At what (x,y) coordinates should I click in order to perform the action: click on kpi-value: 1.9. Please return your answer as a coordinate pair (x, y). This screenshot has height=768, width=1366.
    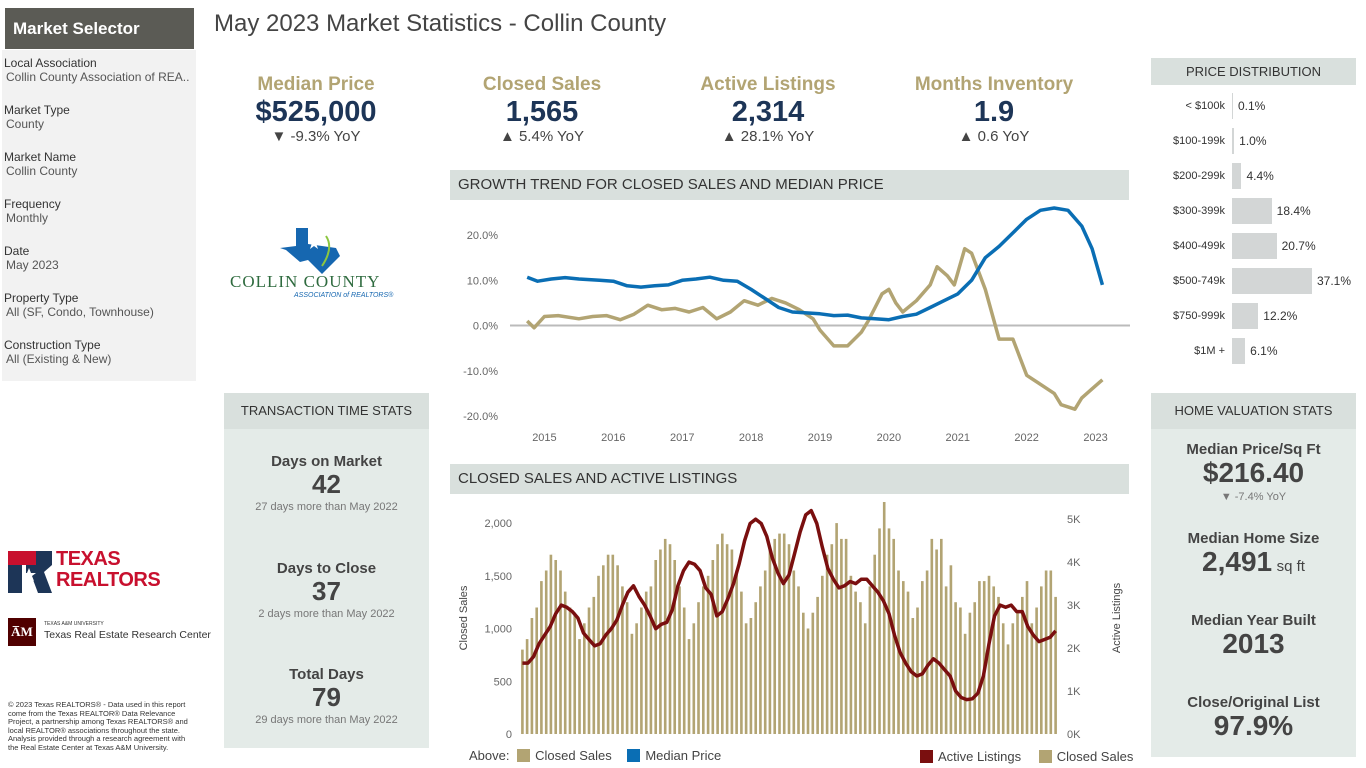
    Looking at the image, I should click on (994, 112).